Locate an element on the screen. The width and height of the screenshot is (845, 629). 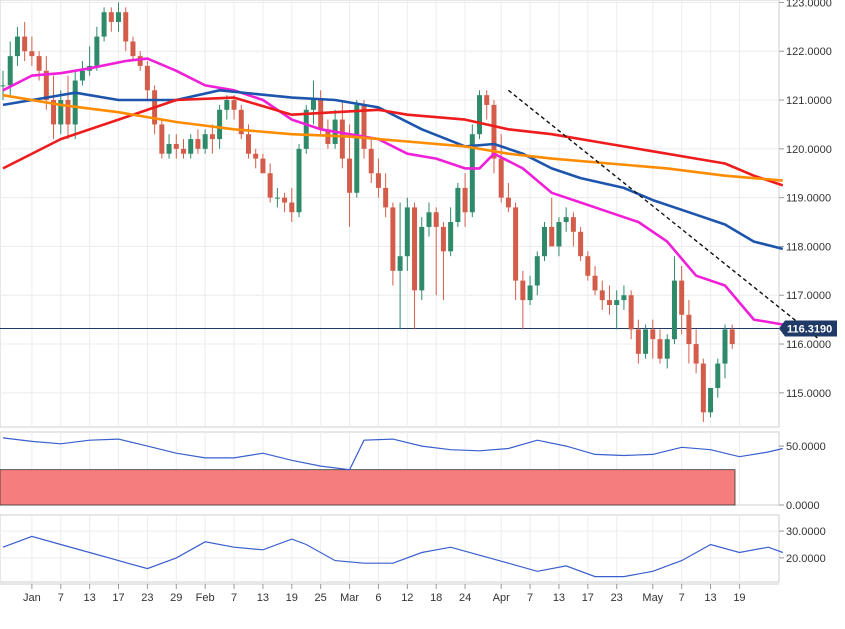
x-tick-label: Jan is located at coordinates (32, 598).